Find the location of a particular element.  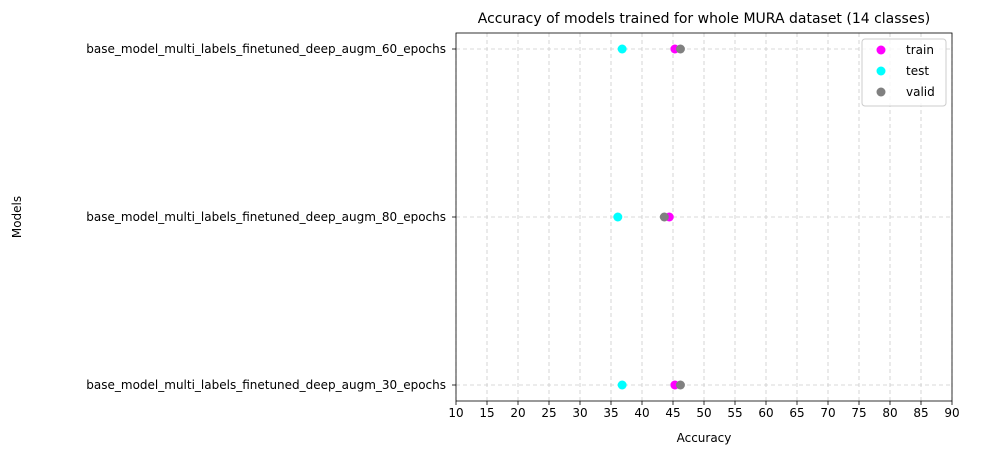

data-points is located at coordinates (649, 217).